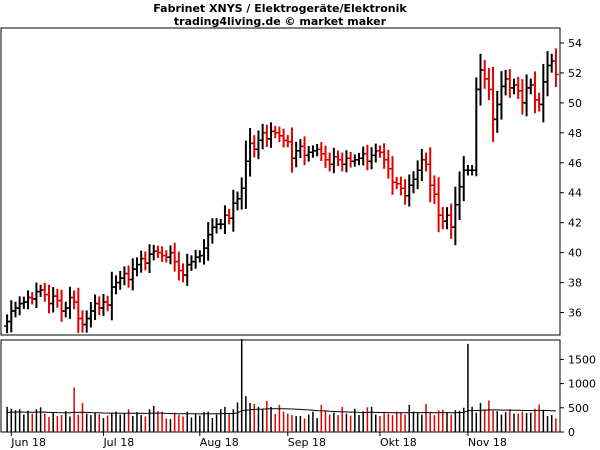  Describe the element at coordinates (575, 163) in the screenshot. I see `price-tick-label: 46` at that location.